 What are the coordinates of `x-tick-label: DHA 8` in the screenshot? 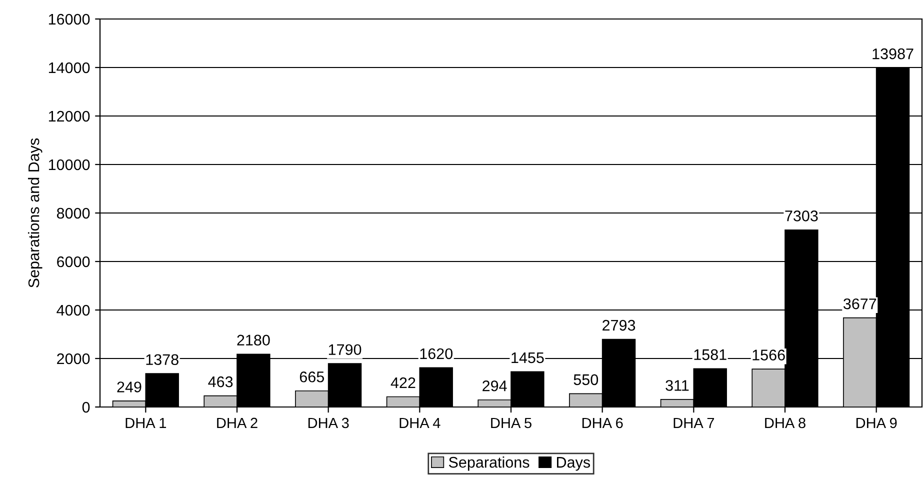 It's located at (785, 423).